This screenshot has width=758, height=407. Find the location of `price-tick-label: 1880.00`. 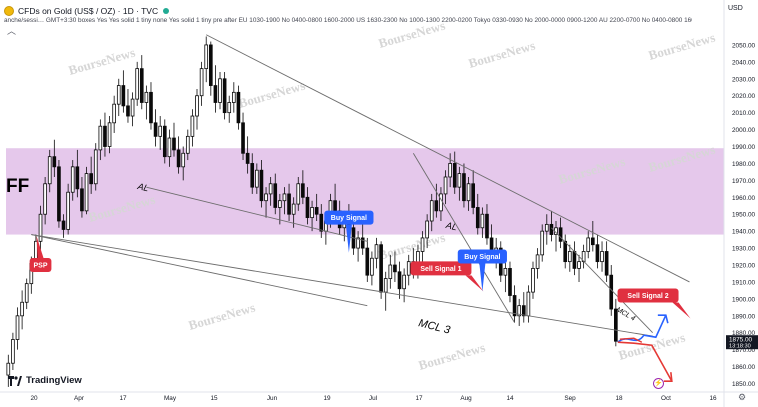

price-tick-label: 1880.00 is located at coordinates (744, 333).